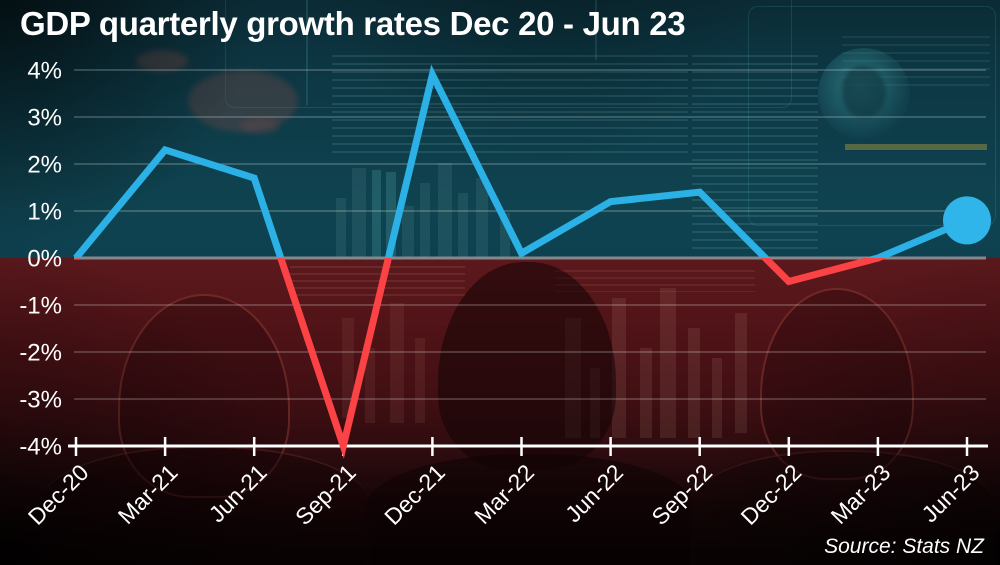  Describe the element at coordinates (44, 165) in the screenshot. I see `y-tick-label: 2%` at that location.